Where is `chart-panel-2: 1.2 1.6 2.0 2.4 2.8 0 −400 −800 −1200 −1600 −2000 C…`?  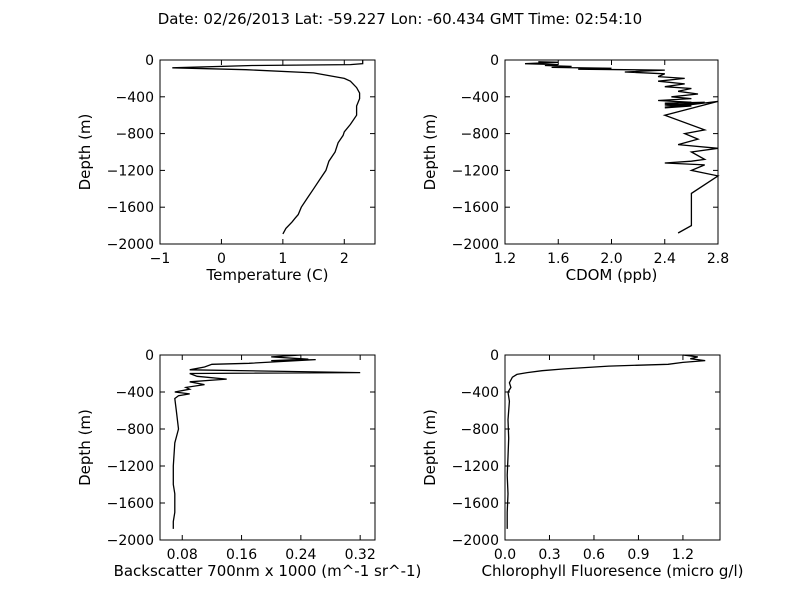 chart-panel-2: 1.2 1.6 2.0 2.4 2.8 0 −400 −800 −1200 −1600 −2000 C… is located at coordinates (575, 168).